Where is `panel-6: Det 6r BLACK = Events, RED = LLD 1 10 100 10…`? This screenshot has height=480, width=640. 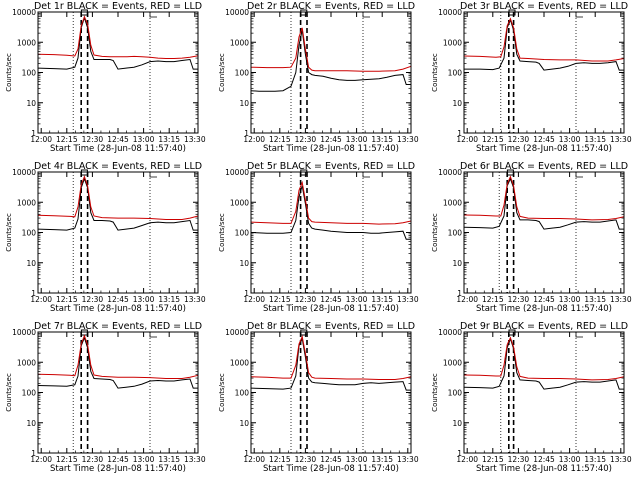
panel-6: Det 6r BLACK = Events, RED = LLD 1 10 100 10… is located at coordinates (531, 237).